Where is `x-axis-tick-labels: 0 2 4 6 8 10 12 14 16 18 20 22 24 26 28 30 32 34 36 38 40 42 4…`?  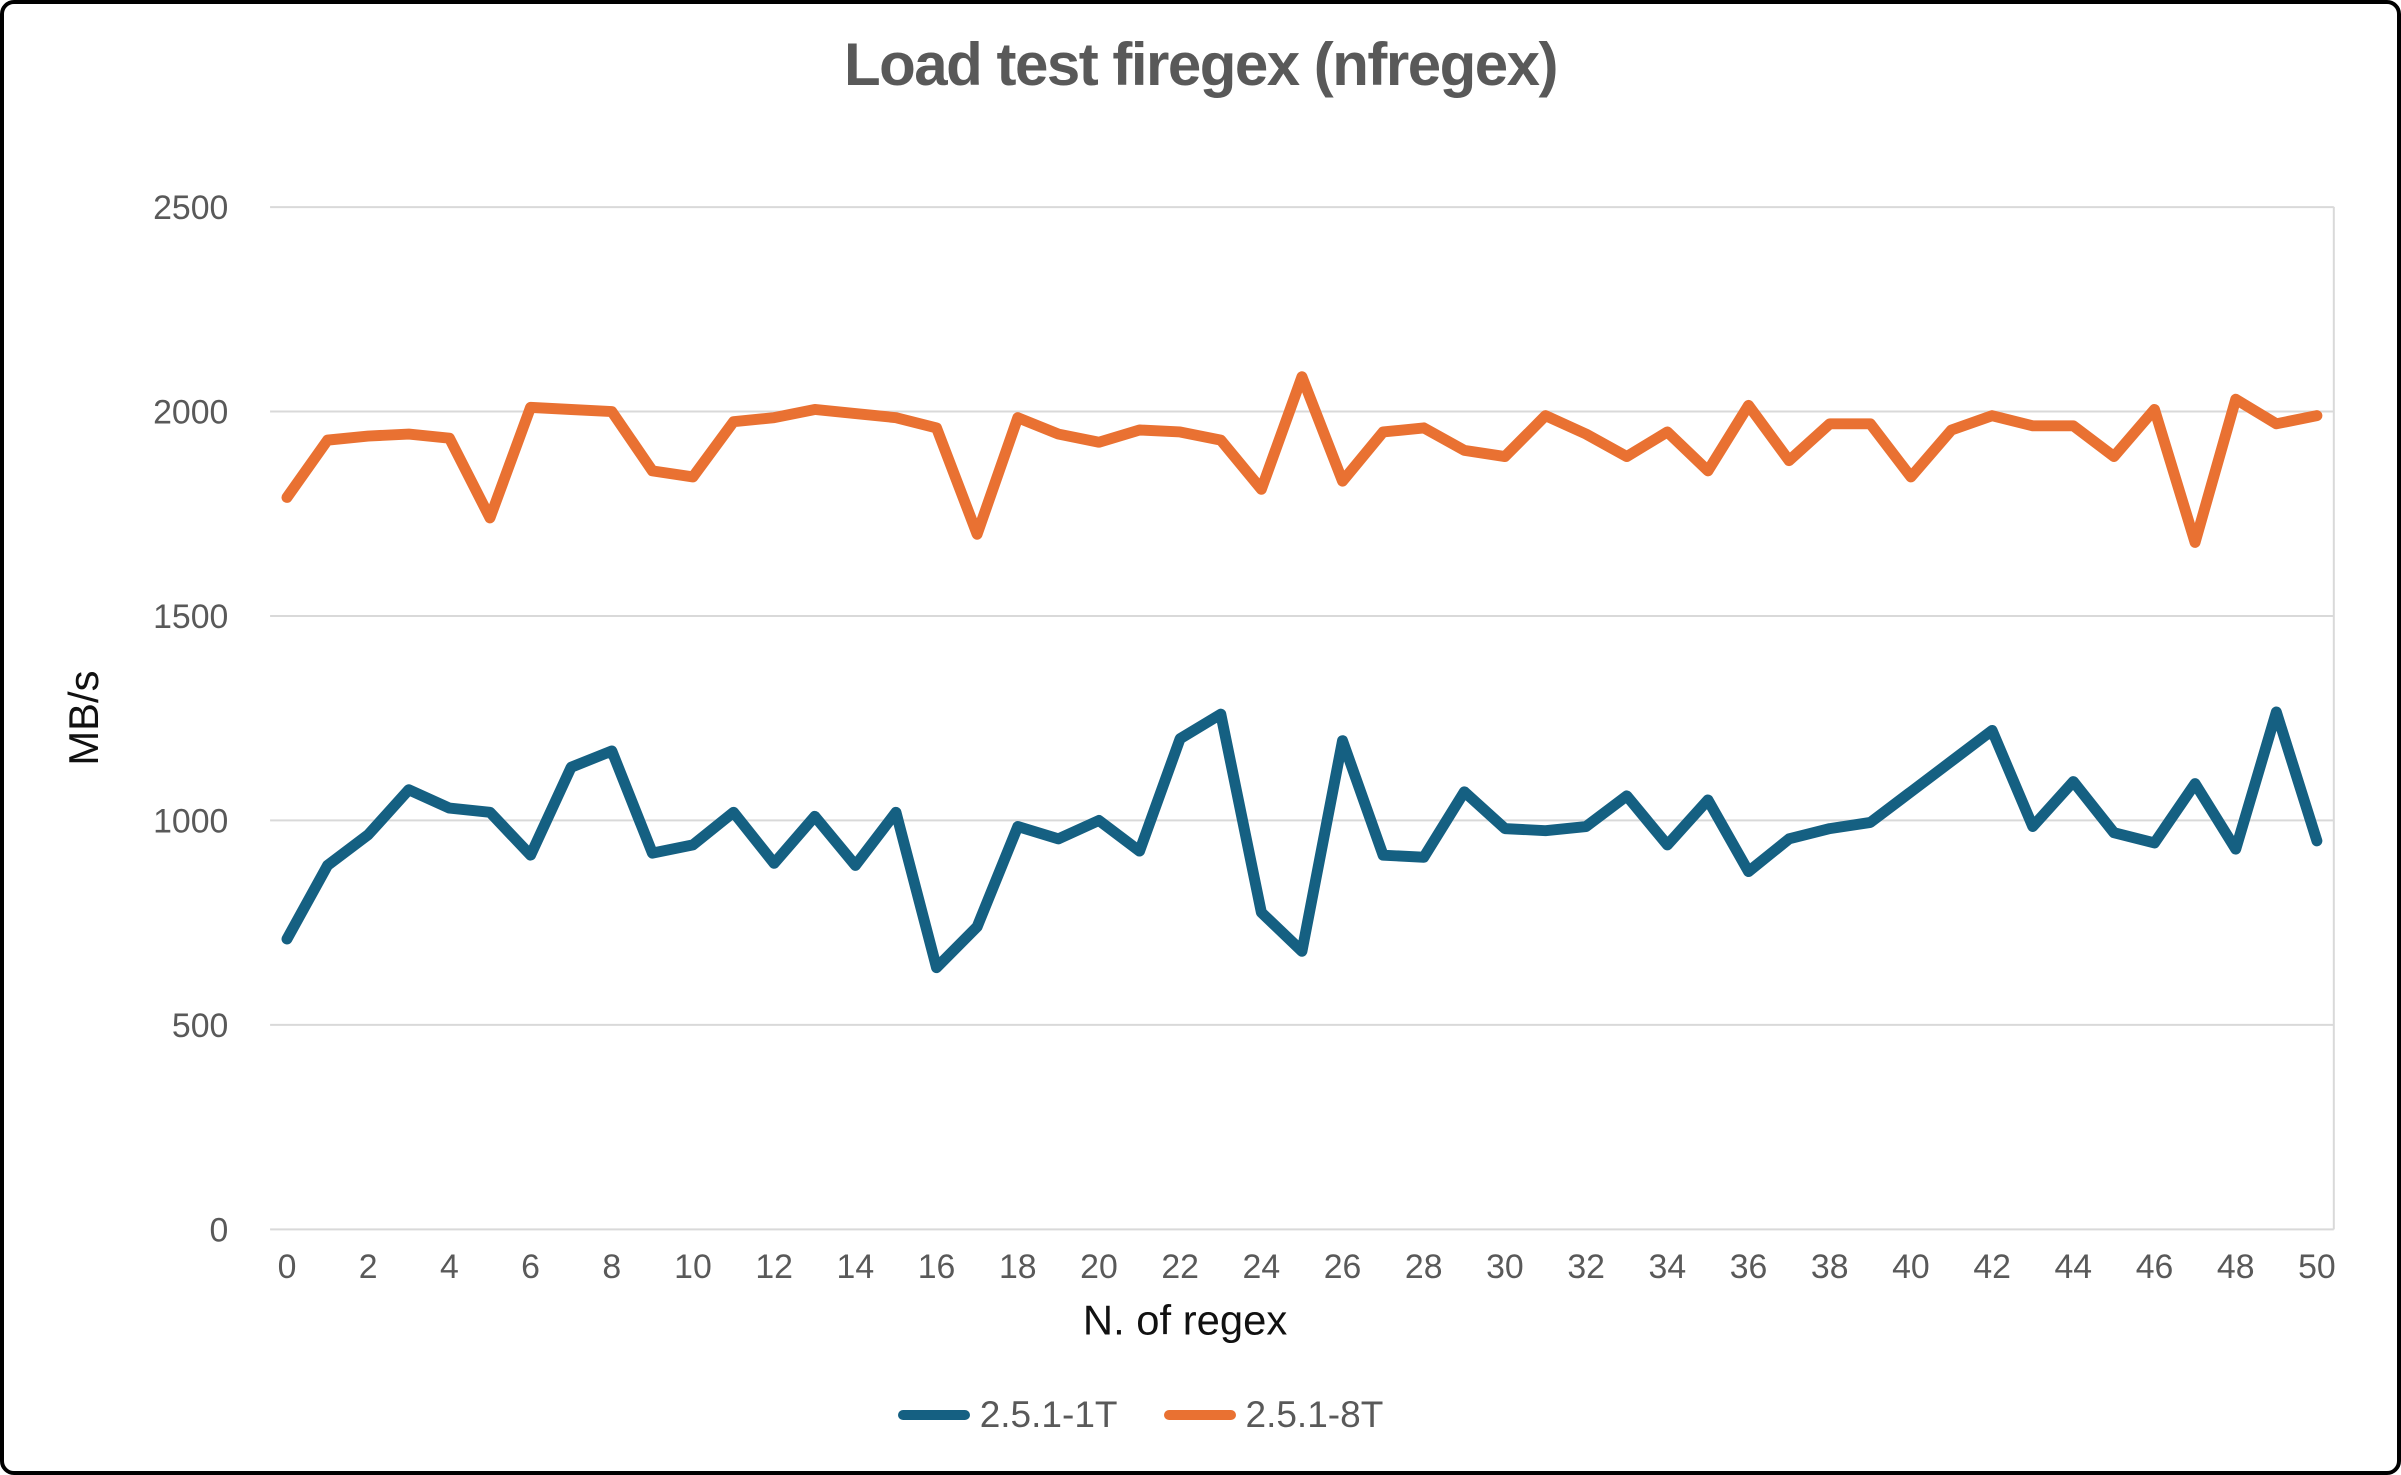 x-axis-tick-labels: 0 2 4 6 8 10 12 14 16 18 20 22 24 26 28 30 32 34 36 38 40 42 4… is located at coordinates (1307, 1267).